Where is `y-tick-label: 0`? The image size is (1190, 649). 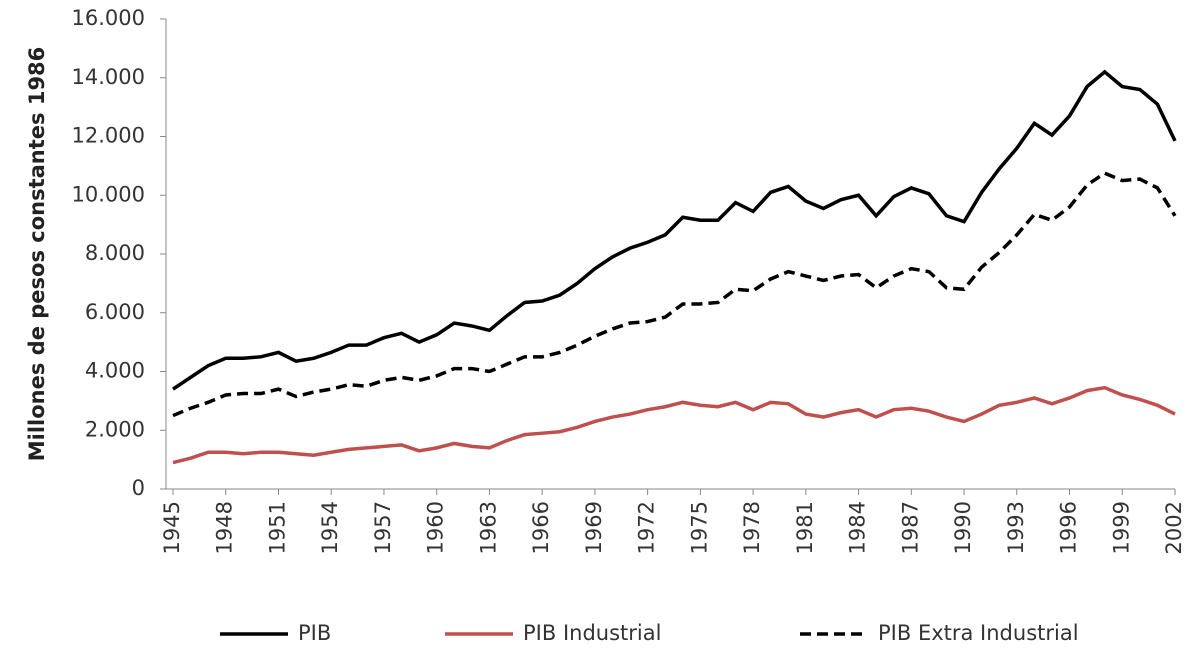 y-tick-label: 0 is located at coordinates (138, 488).